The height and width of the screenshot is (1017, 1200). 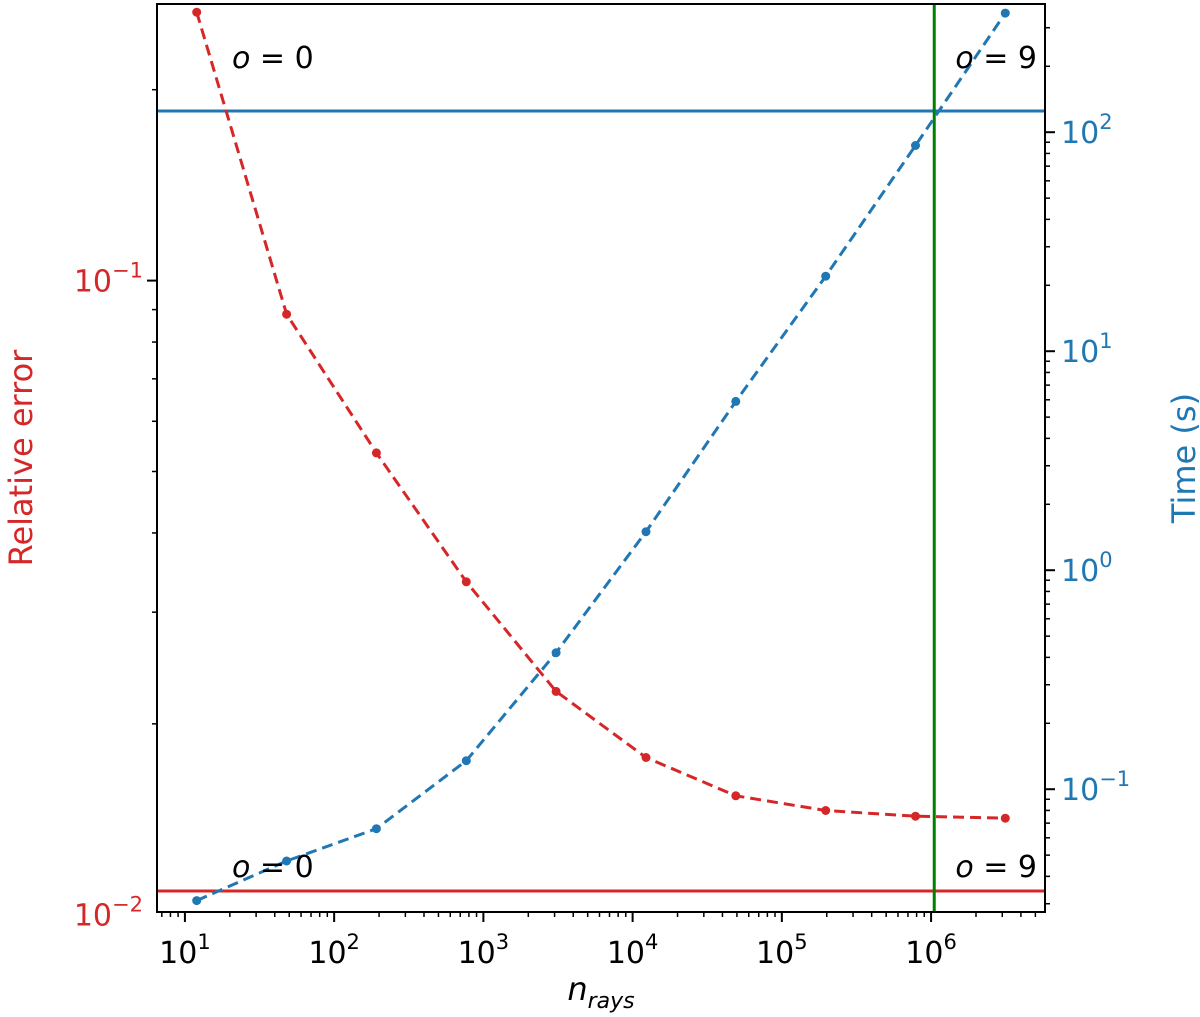 I want to click on annotation-top-right: o = 9, so click(x=996, y=58).